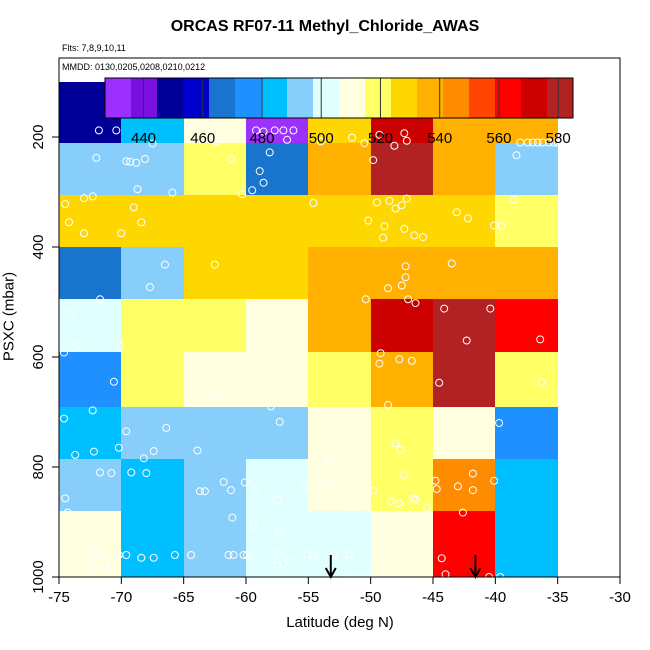 The image size is (650, 650). What do you see at coordinates (38, 576) in the screenshot?
I see `y-tick-label: 1000` at bounding box center [38, 576].